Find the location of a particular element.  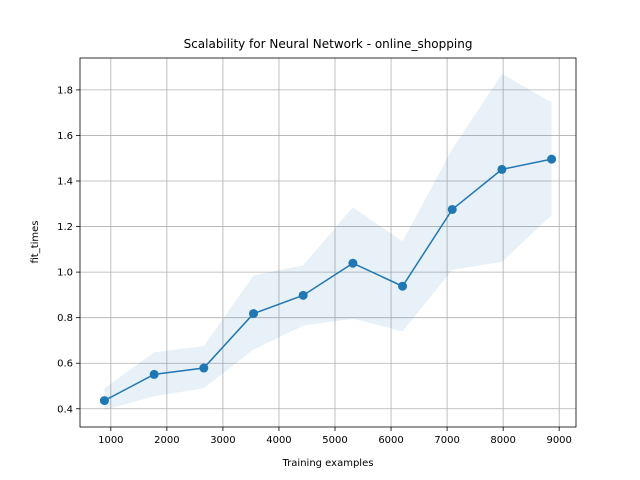

y-tick-label: 1.4 is located at coordinates (65, 182).